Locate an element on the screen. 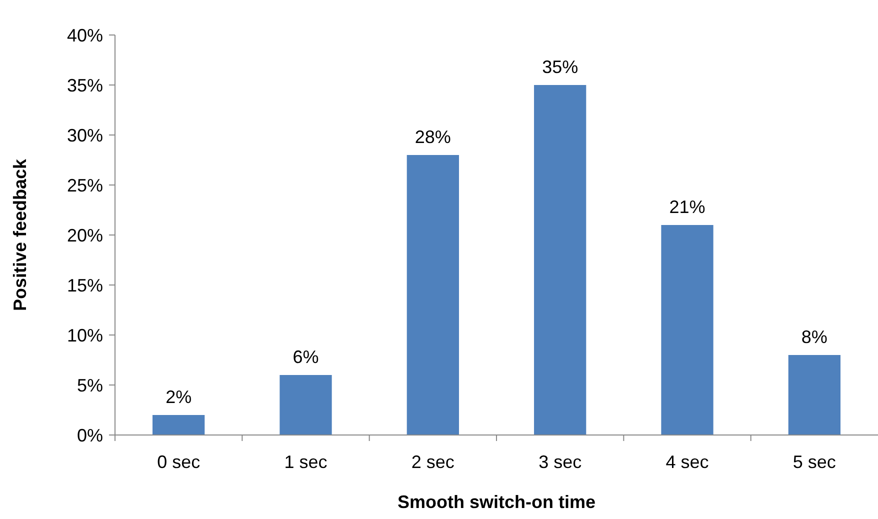 The width and height of the screenshot is (878, 519). x-tick-label: 2 sec is located at coordinates (432, 462).